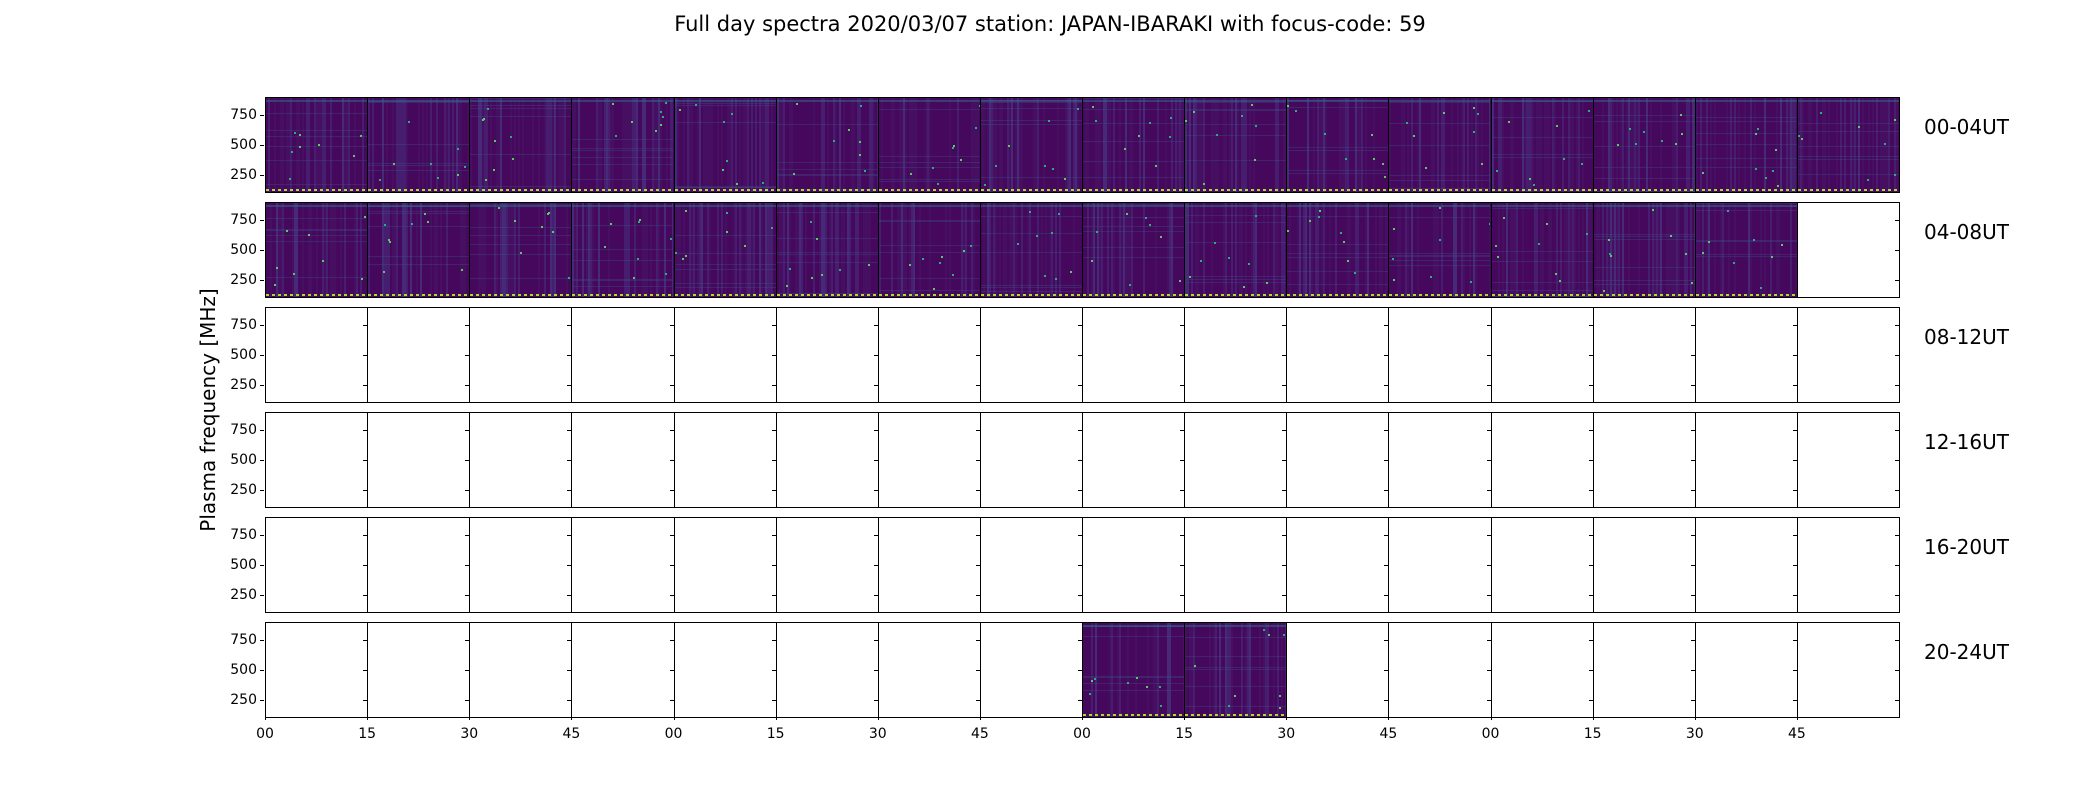 This screenshot has height=800, width=2100. Describe the element at coordinates (1966, 547) in the screenshot. I see `row-label: 16-20UT` at that location.